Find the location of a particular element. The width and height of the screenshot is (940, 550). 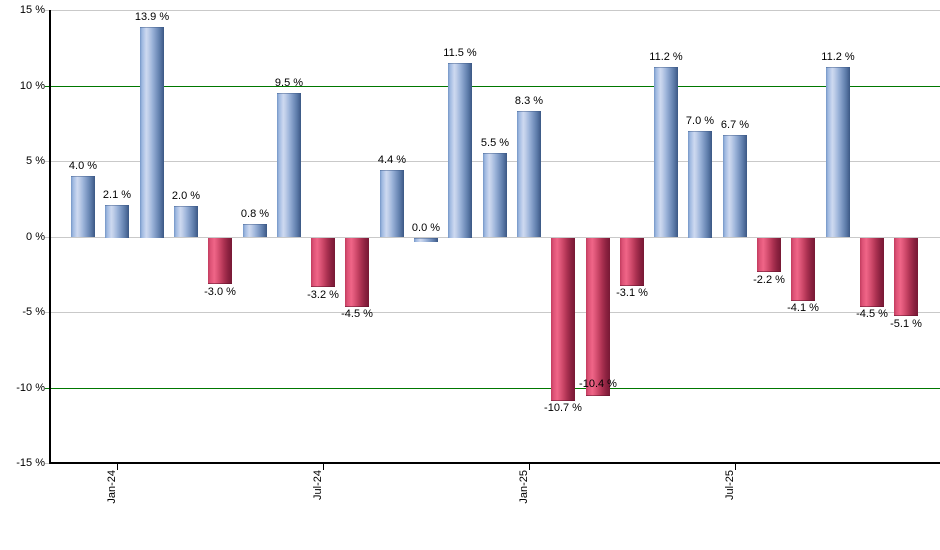

bar-value-label: 6.7 % is located at coordinates (735, 125).